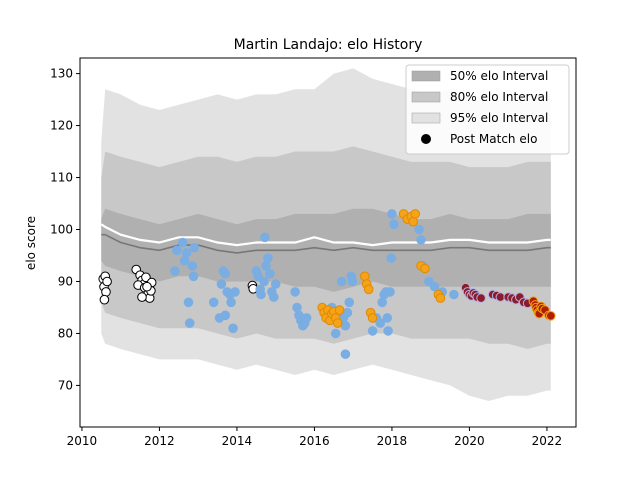  I want to click on y-tick-label: 100, so click(61, 230).